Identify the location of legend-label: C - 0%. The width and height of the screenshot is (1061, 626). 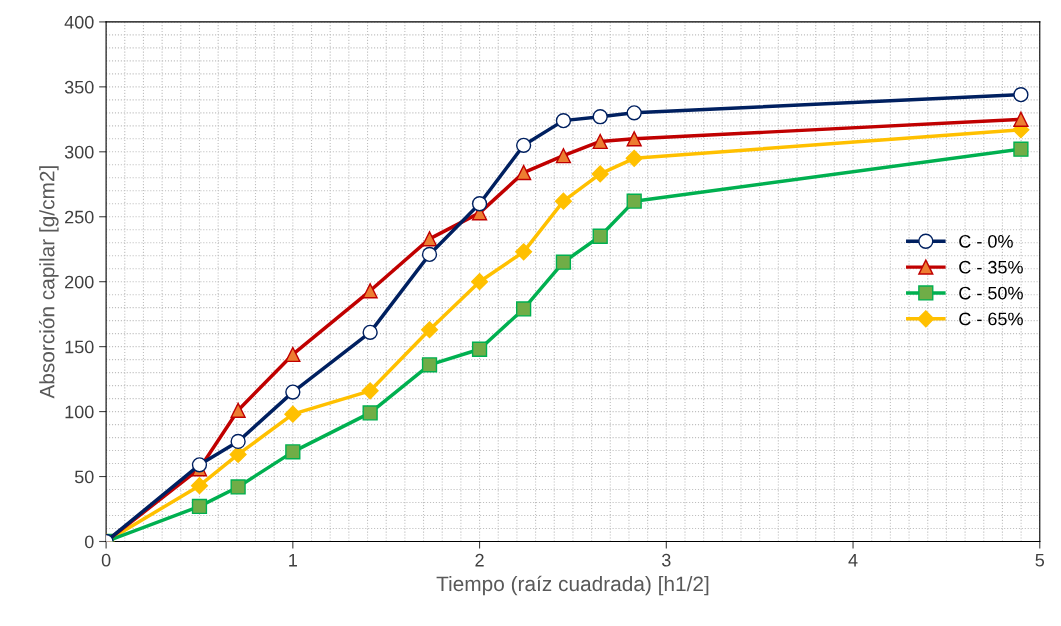
(986, 241).